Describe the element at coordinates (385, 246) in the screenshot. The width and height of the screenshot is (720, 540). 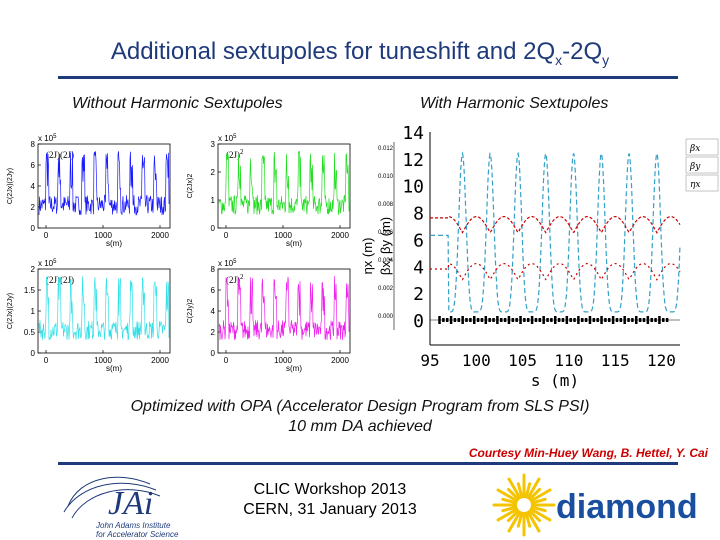
I see `beta-axis-label: βx, βy (m)` at that location.